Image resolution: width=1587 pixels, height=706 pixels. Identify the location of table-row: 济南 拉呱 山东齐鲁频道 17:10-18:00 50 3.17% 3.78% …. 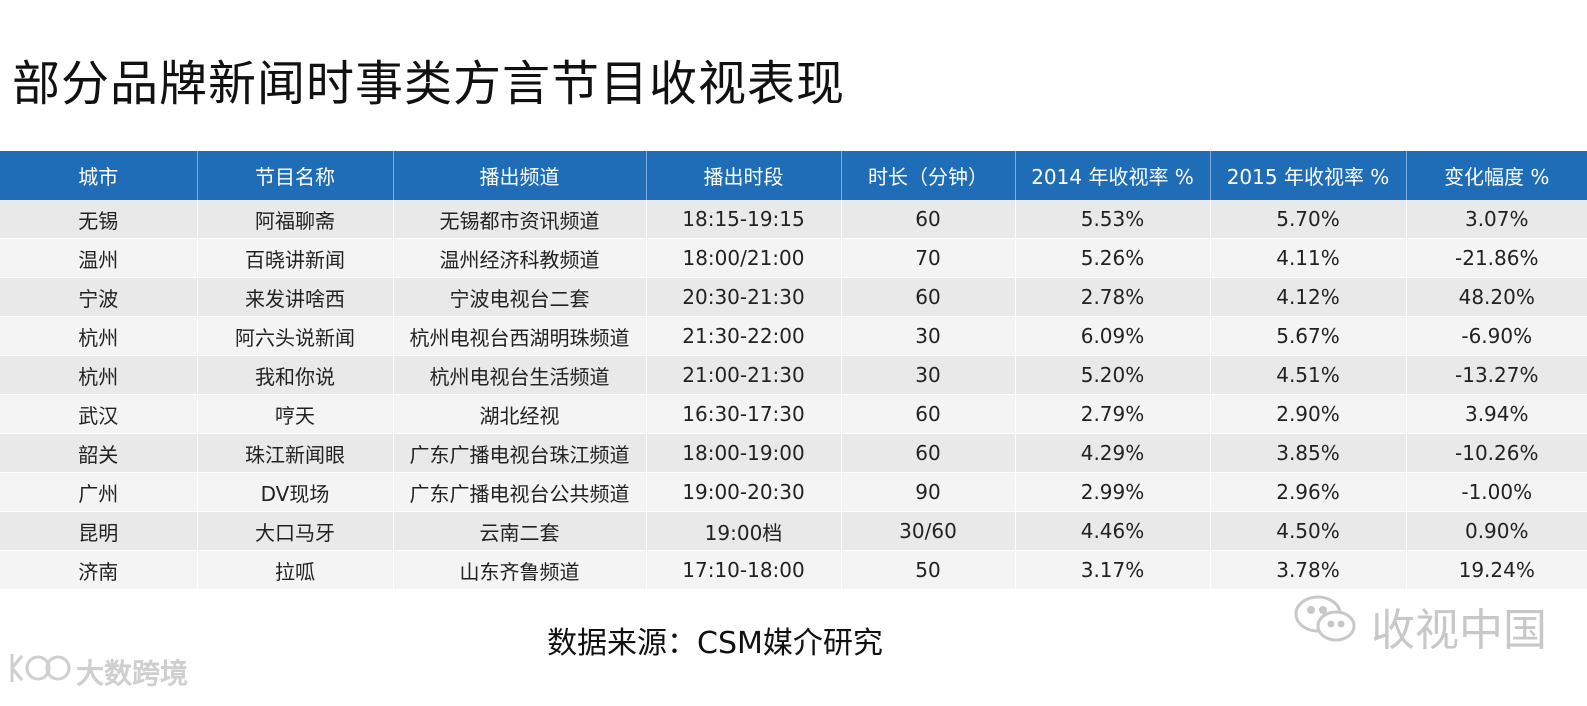
(793, 570).